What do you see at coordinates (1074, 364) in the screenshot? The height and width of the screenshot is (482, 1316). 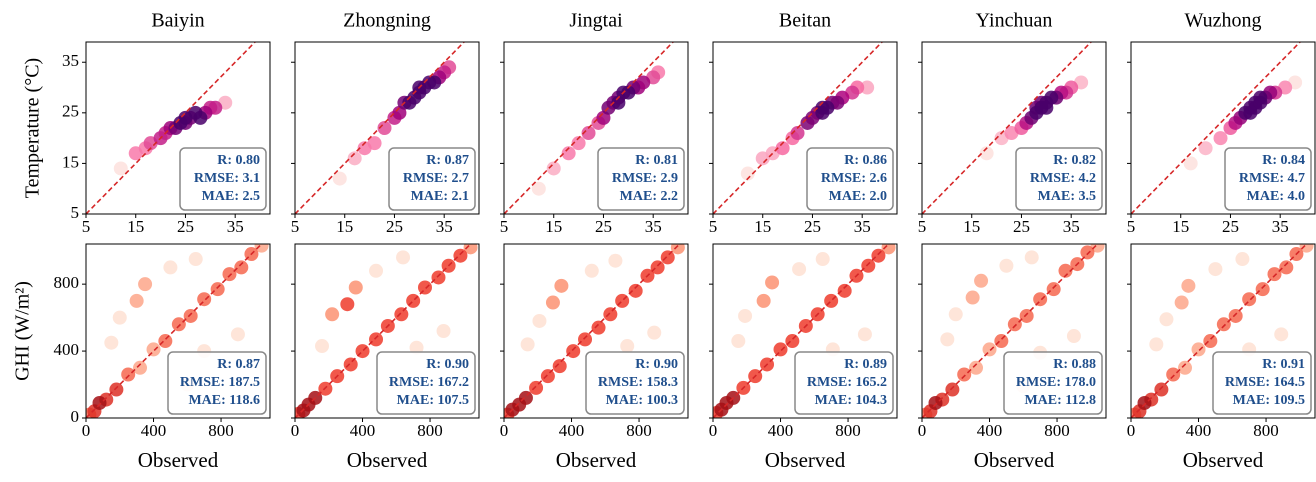 I see `stats-text: R: 0.88` at bounding box center [1074, 364].